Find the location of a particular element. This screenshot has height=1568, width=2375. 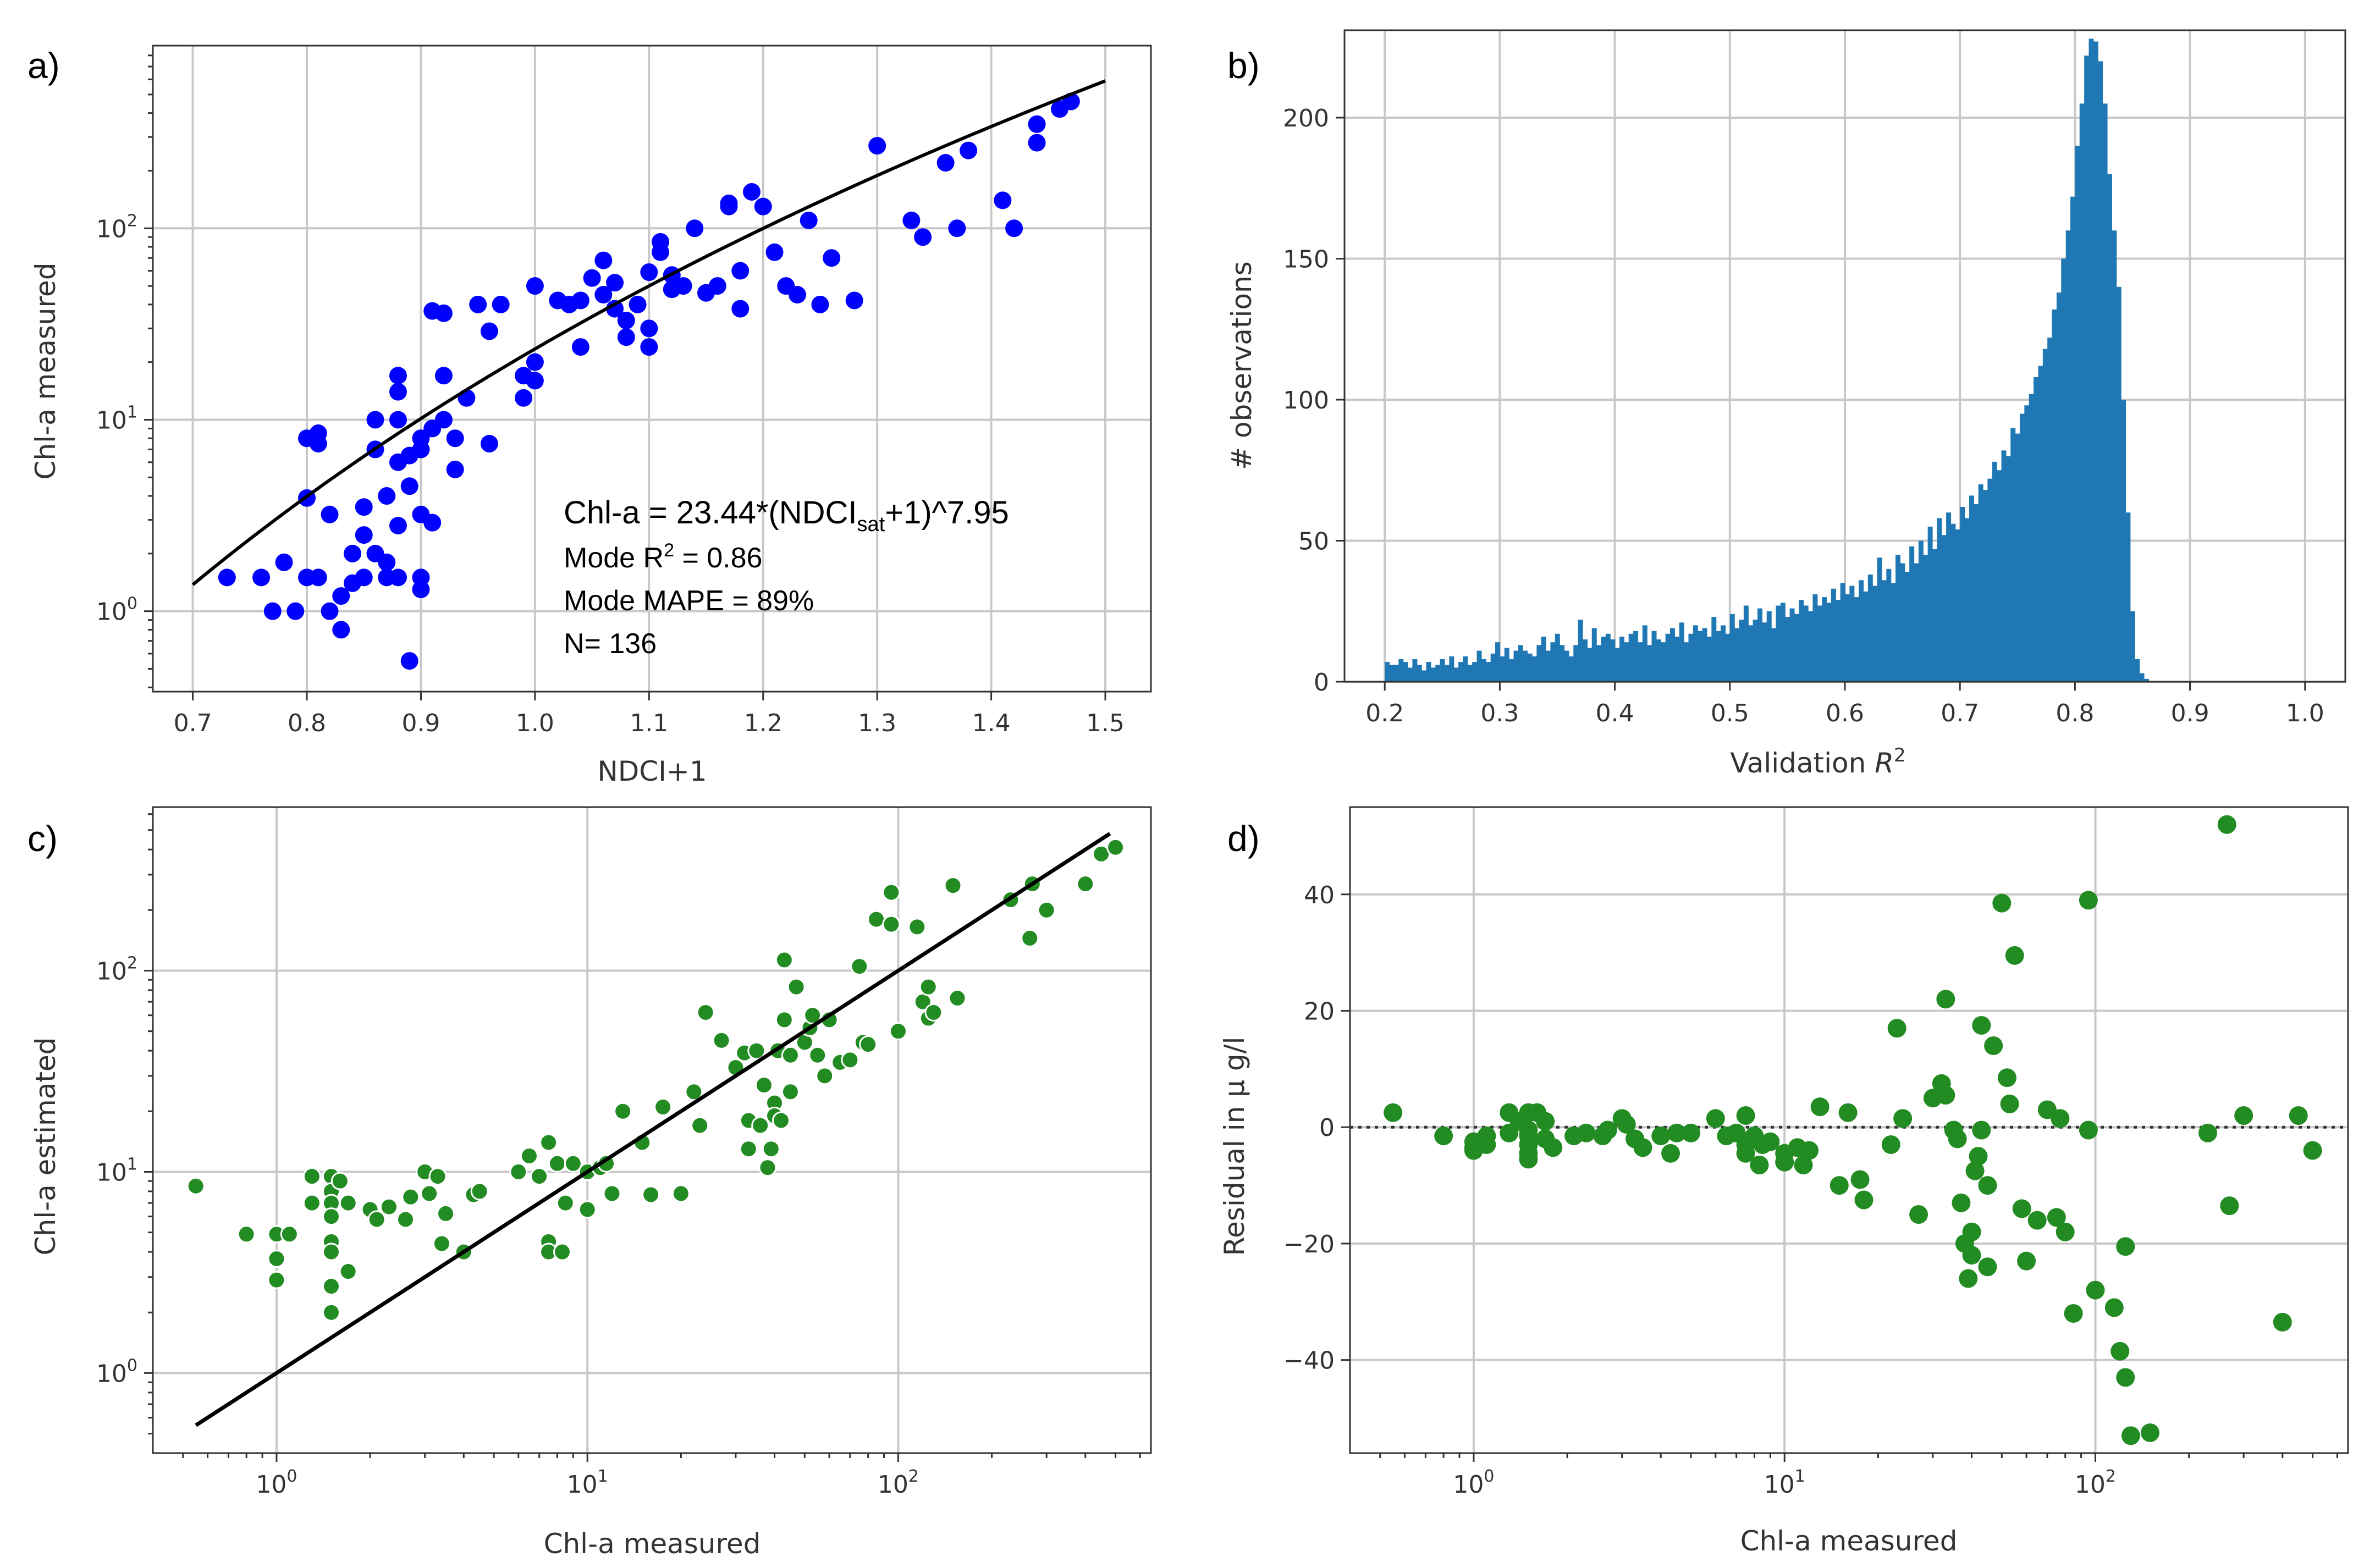

panel-d-xtick-label-1-base: 10 is located at coordinates (1779, 1485).